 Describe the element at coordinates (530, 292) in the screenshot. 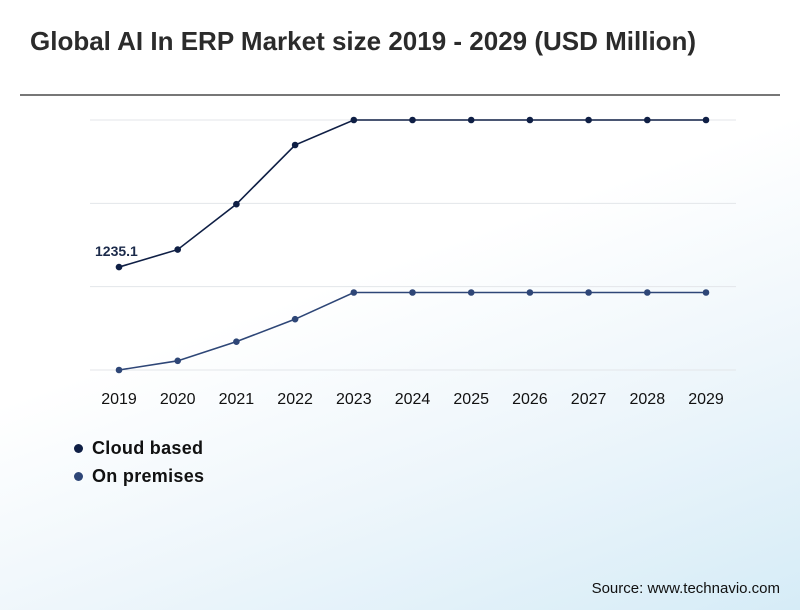

I see `data-point-s1-2026` at that location.